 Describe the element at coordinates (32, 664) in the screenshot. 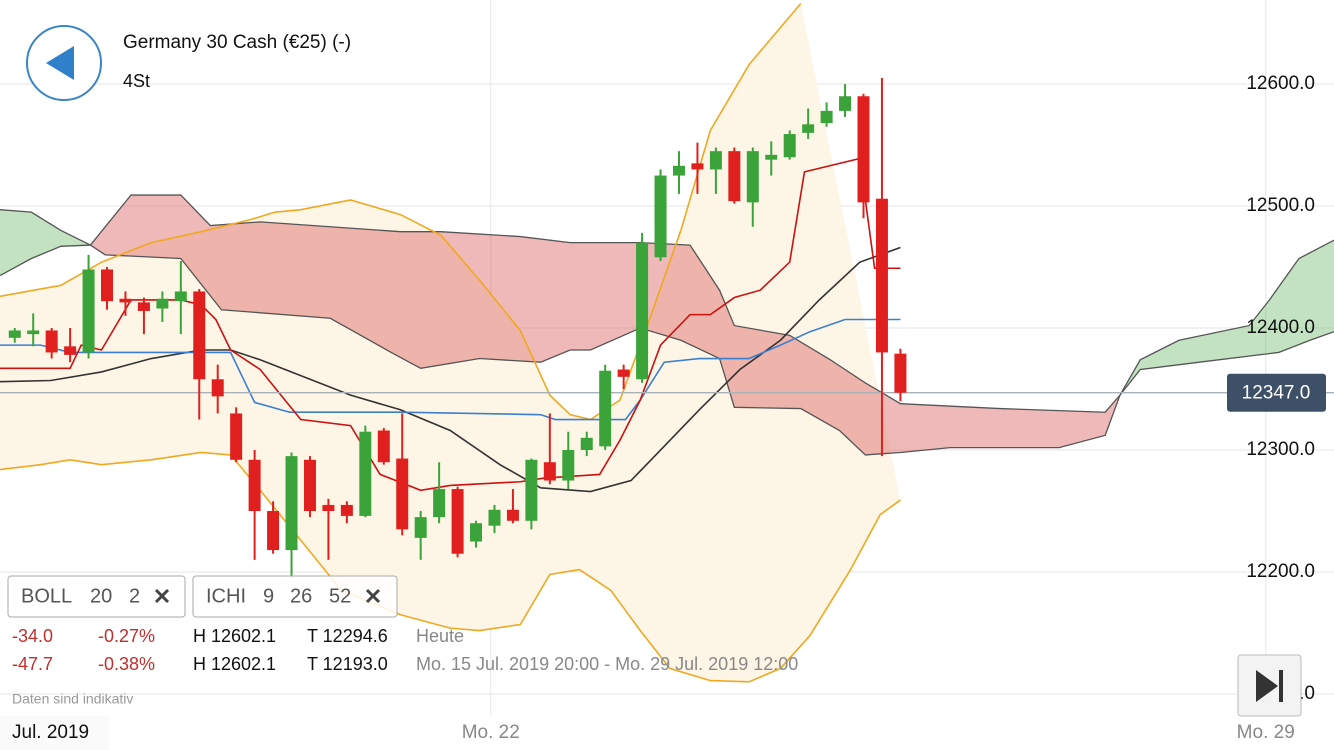

I see `stat-text: -47.7` at that location.